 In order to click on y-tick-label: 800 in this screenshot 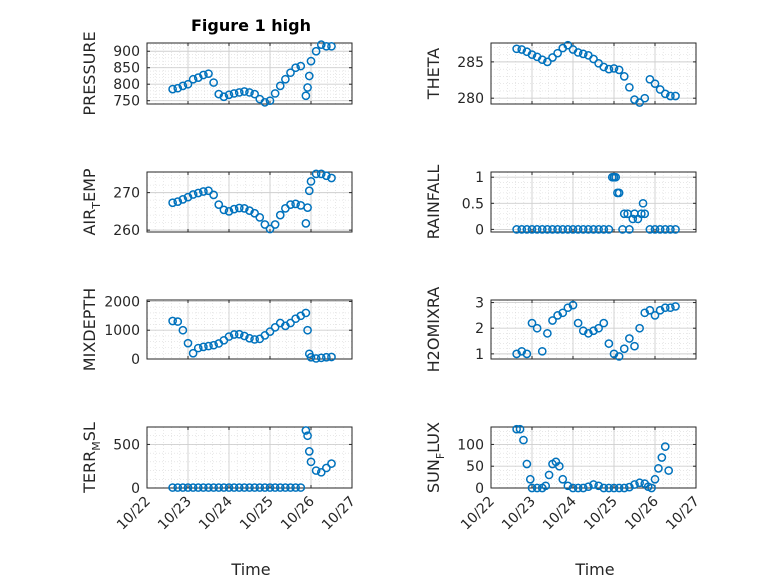, I will do `click(126, 85)`.